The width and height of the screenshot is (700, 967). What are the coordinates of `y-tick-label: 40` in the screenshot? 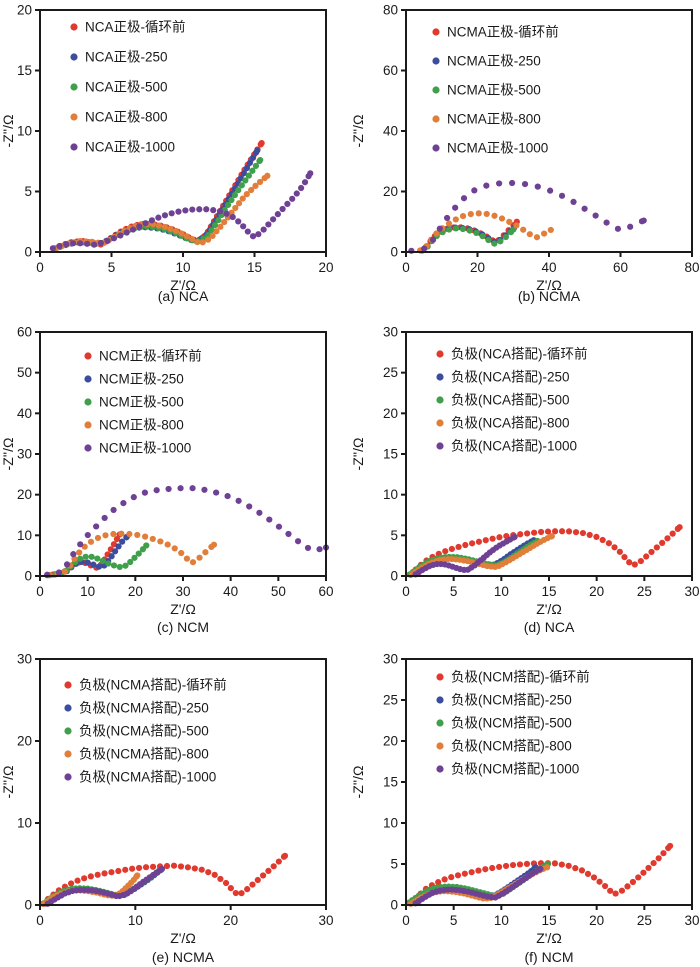 It's located at (24, 413).